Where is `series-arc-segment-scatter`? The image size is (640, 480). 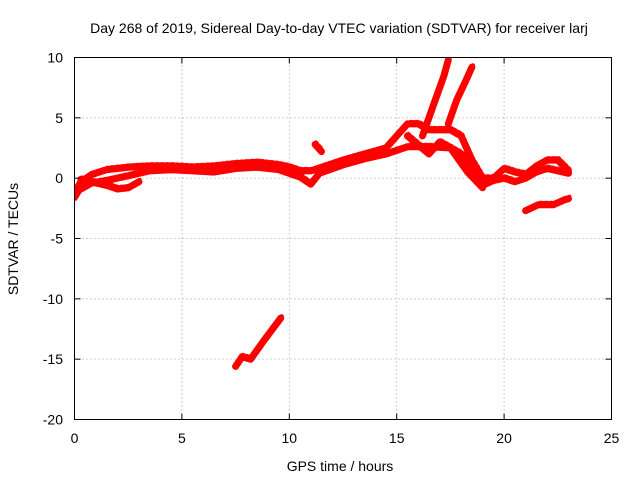
series-arc-segment-scatter is located at coordinates (446, 159).